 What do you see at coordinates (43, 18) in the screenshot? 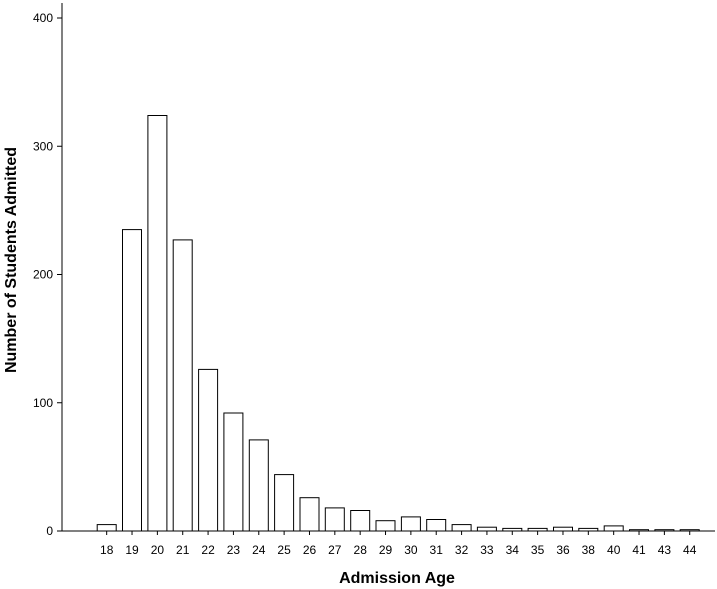
I see `y-tick-label: 400` at bounding box center [43, 18].